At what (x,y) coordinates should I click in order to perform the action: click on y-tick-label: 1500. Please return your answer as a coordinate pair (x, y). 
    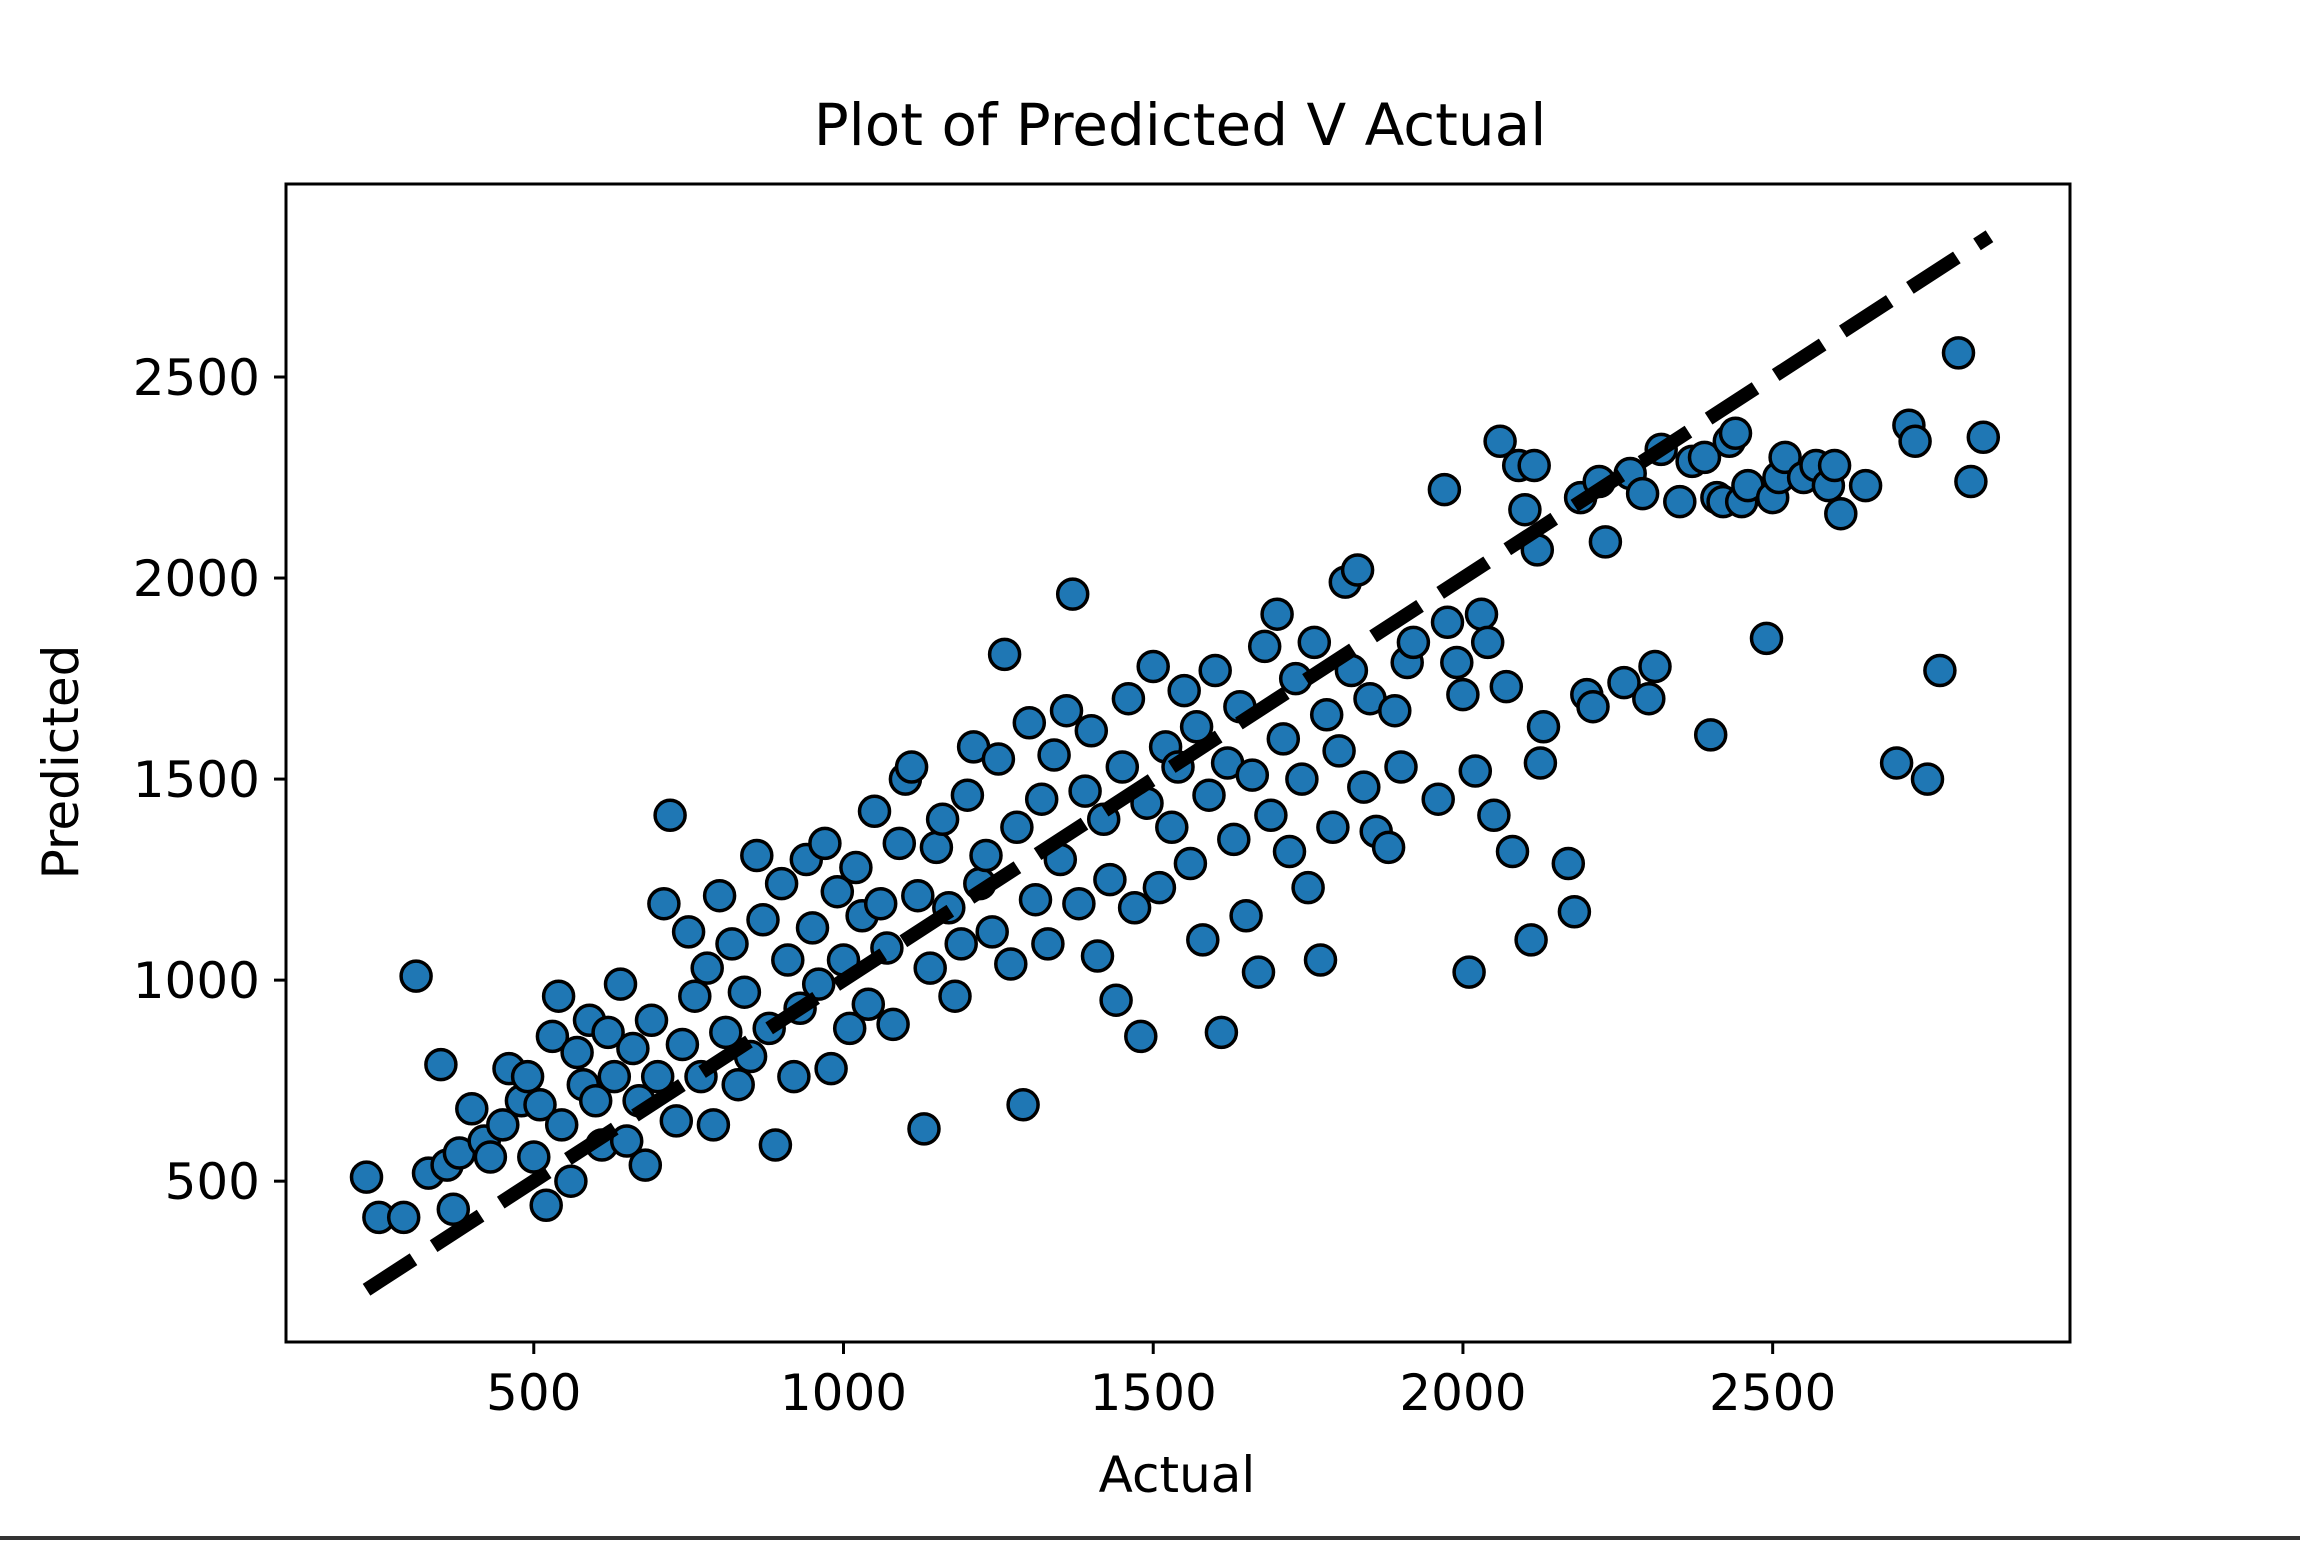
    Looking at the image, I should click on (196, 780).